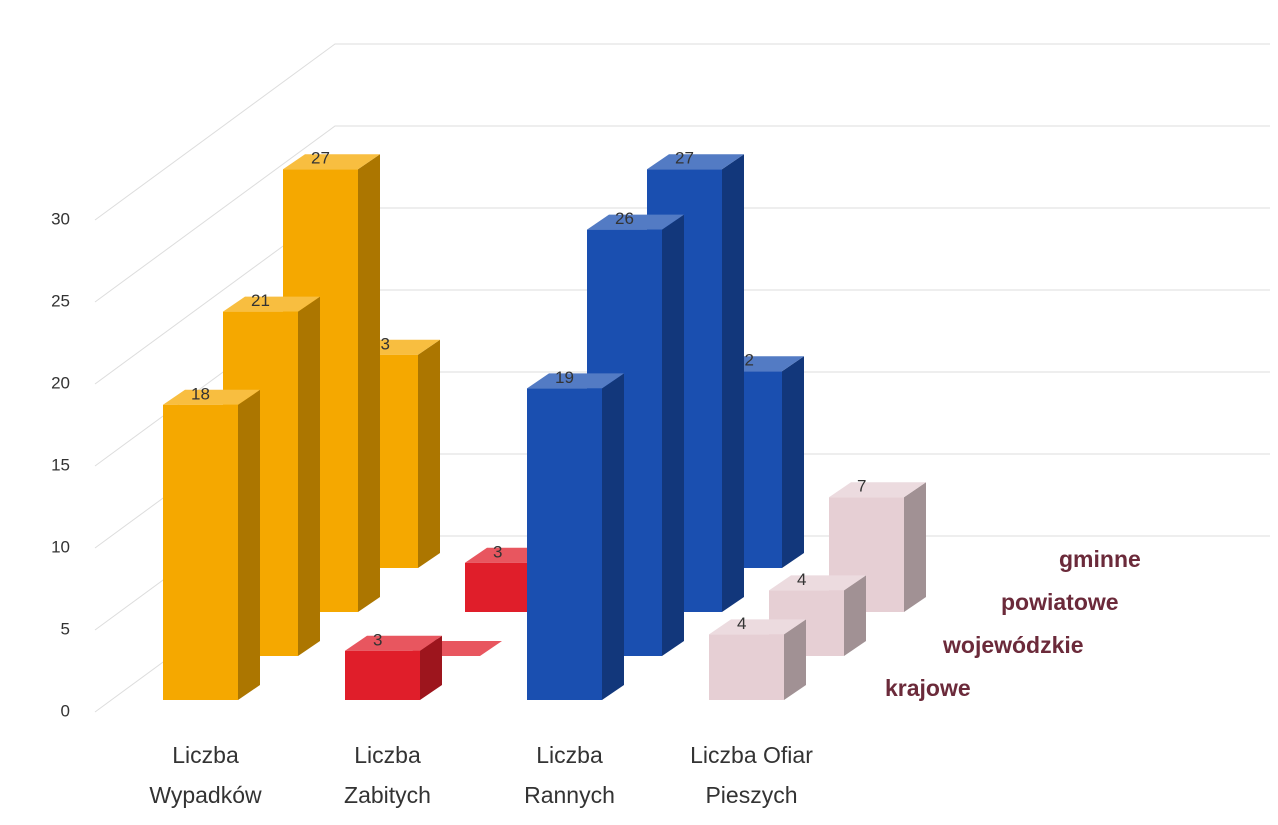 This screenshot has width=1278, height=825. I want to click on data-label: 21, so click(260, 300).